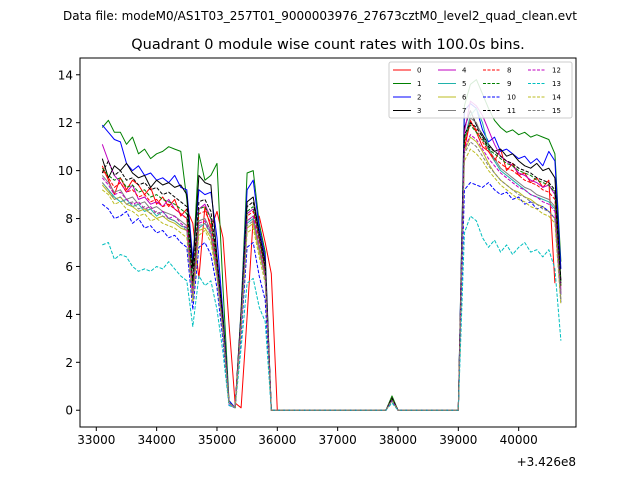 The height and width of the screenshot is (480, 640). Describe the element at coordinates (65, 123) in the screenshot. I see `y-tick-label: 12` at that location.